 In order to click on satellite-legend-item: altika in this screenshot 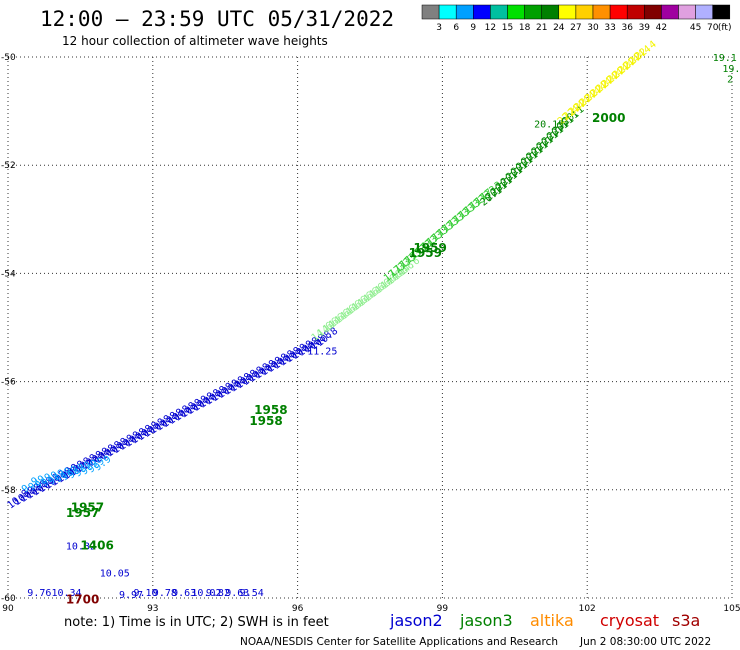, I will do `click(552, 620)`.